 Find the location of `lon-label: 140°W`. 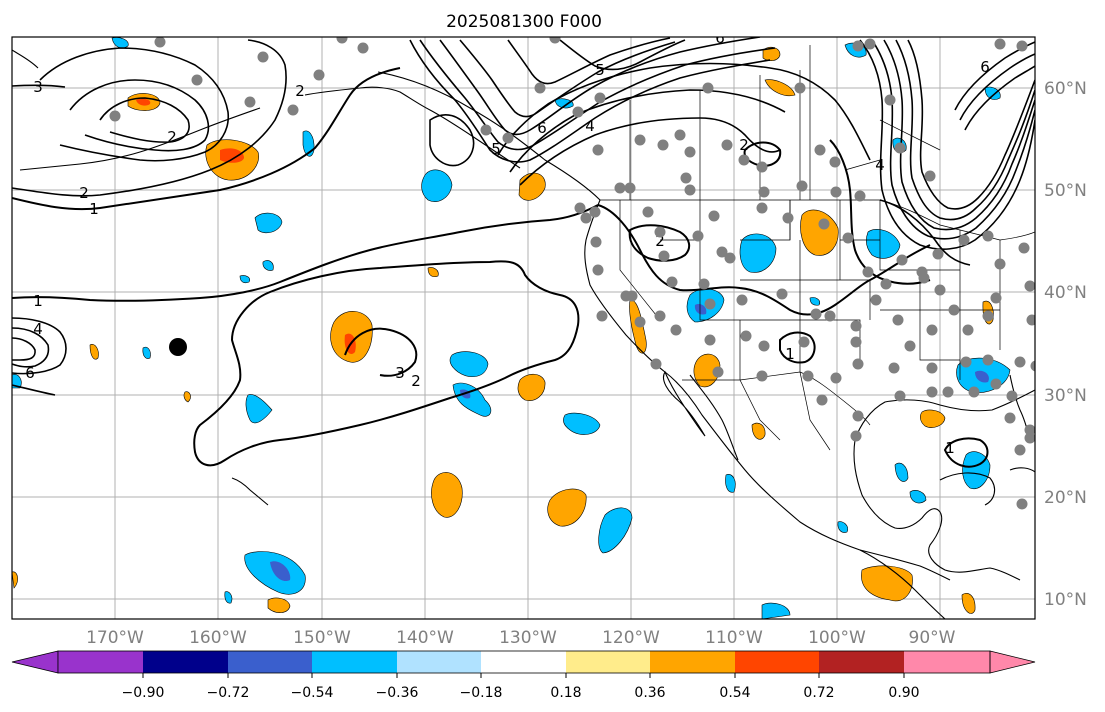

lon-label: 140°W is located at coordinates (425, 638).